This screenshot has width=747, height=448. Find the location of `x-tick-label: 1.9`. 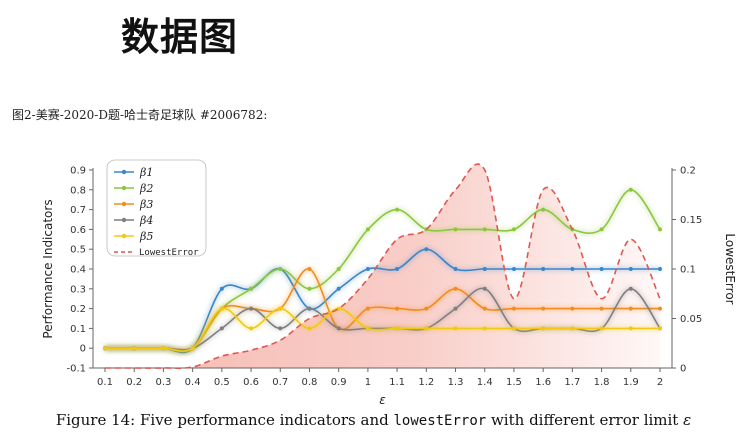

x-tick-label: 1.9 is located at coordinates (631, 382).